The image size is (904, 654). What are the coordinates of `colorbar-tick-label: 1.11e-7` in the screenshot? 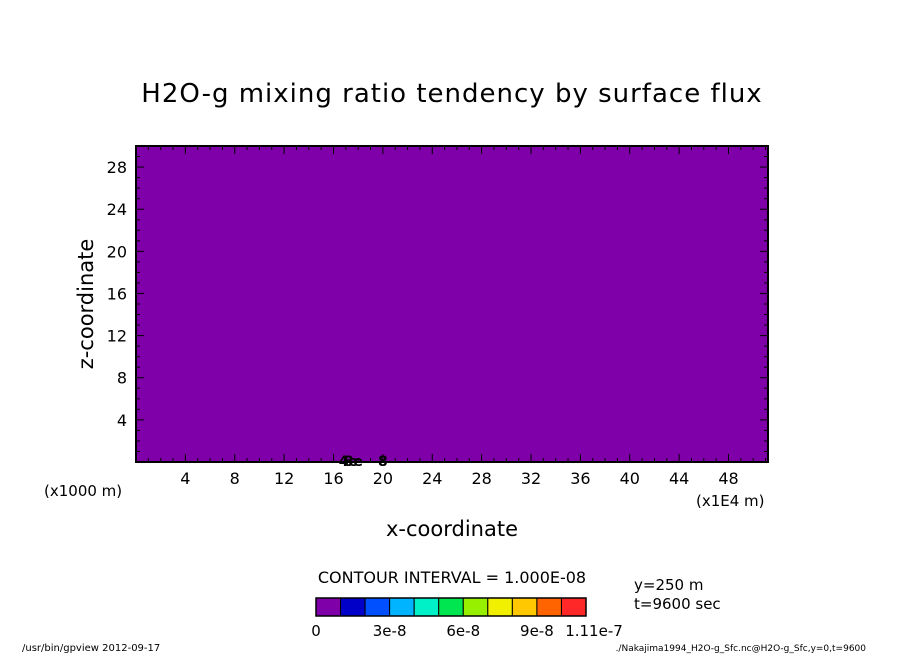 It's located at (594, 631).